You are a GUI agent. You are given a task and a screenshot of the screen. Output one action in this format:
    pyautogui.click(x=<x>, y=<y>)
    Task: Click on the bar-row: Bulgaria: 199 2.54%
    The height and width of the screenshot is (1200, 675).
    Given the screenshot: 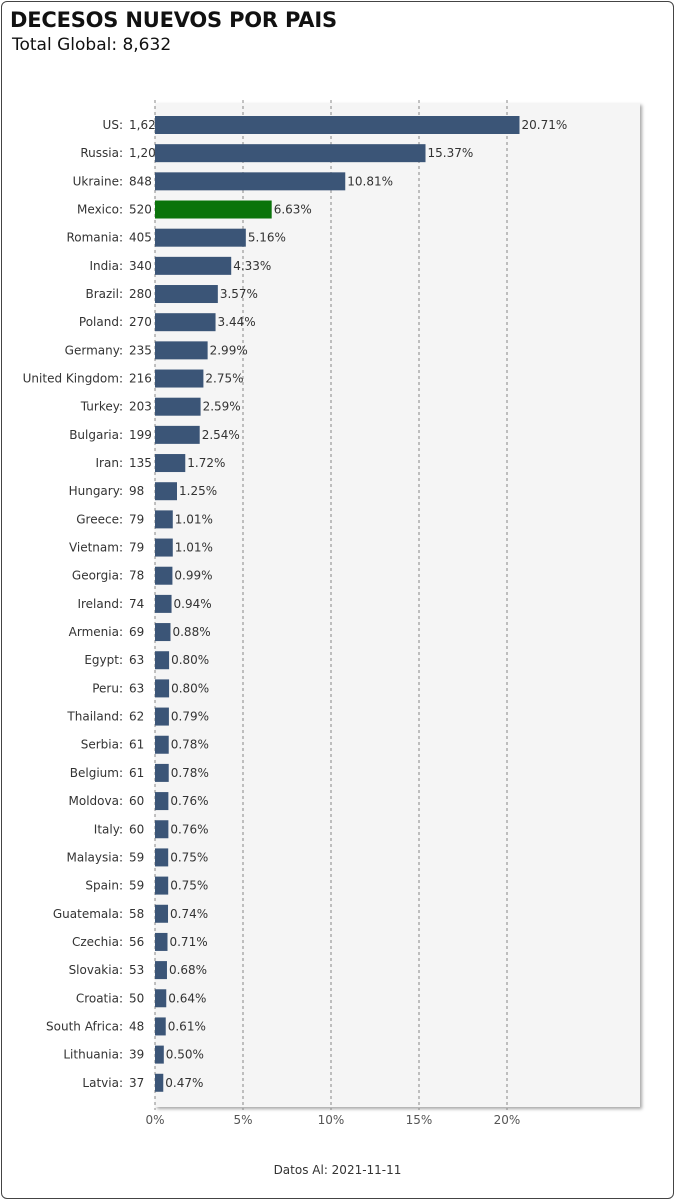 What is the action you would take?
    pyautogui.click(x=154, y=434)
    